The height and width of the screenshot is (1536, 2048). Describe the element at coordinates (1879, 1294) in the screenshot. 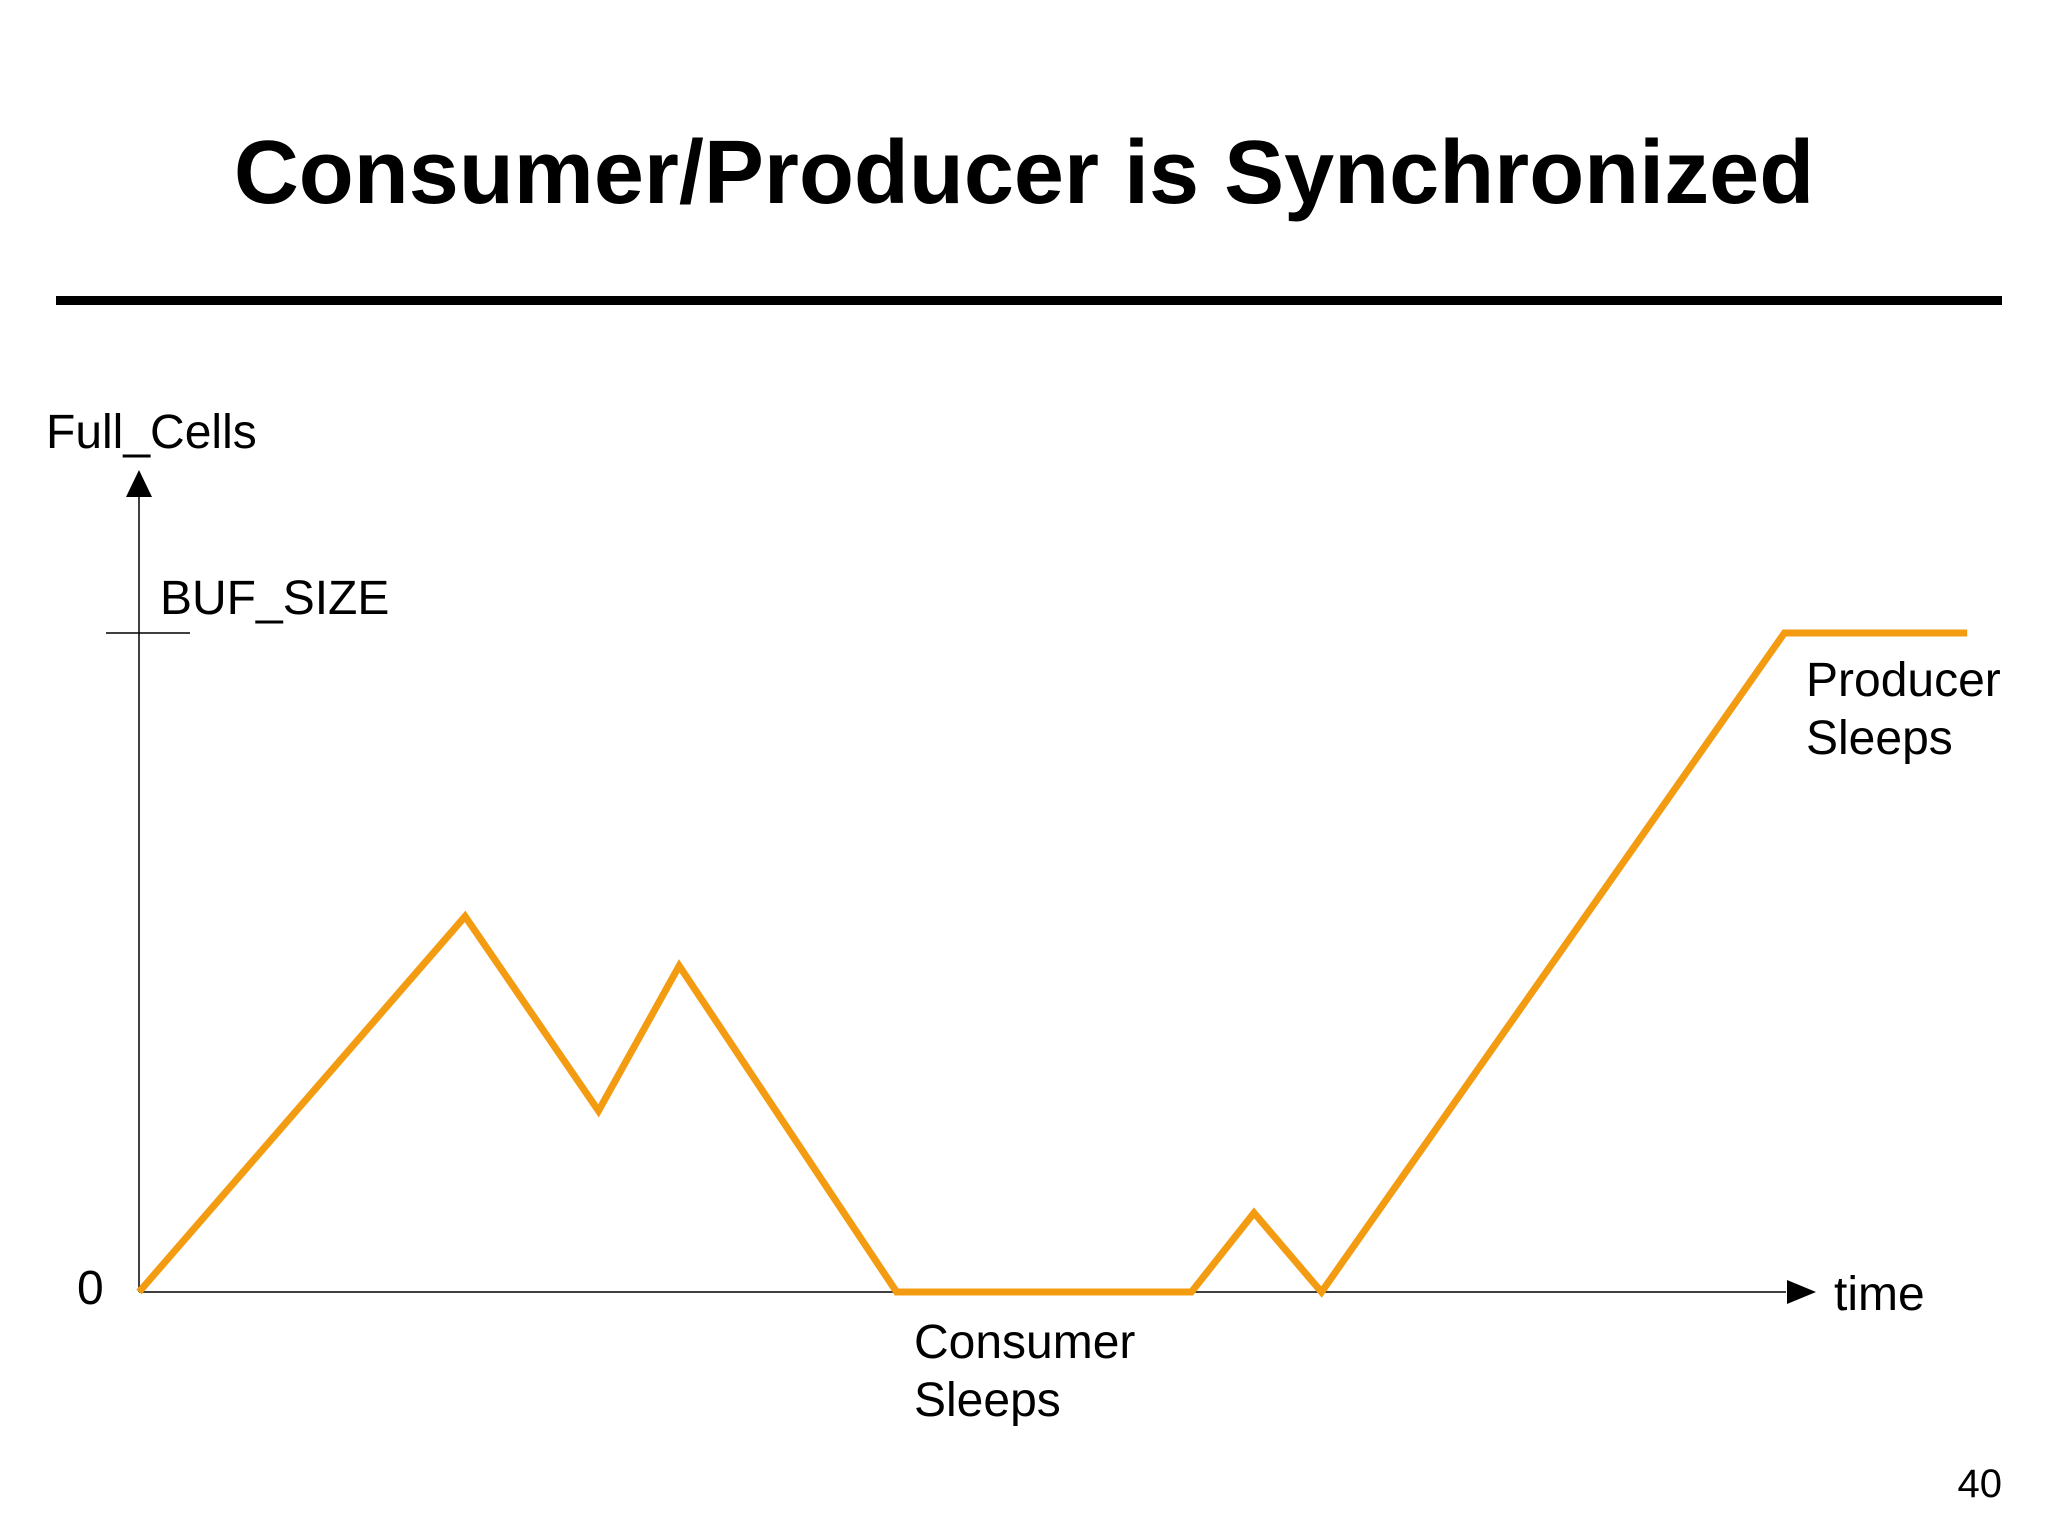

I see `x-axis-label: time` at that location.